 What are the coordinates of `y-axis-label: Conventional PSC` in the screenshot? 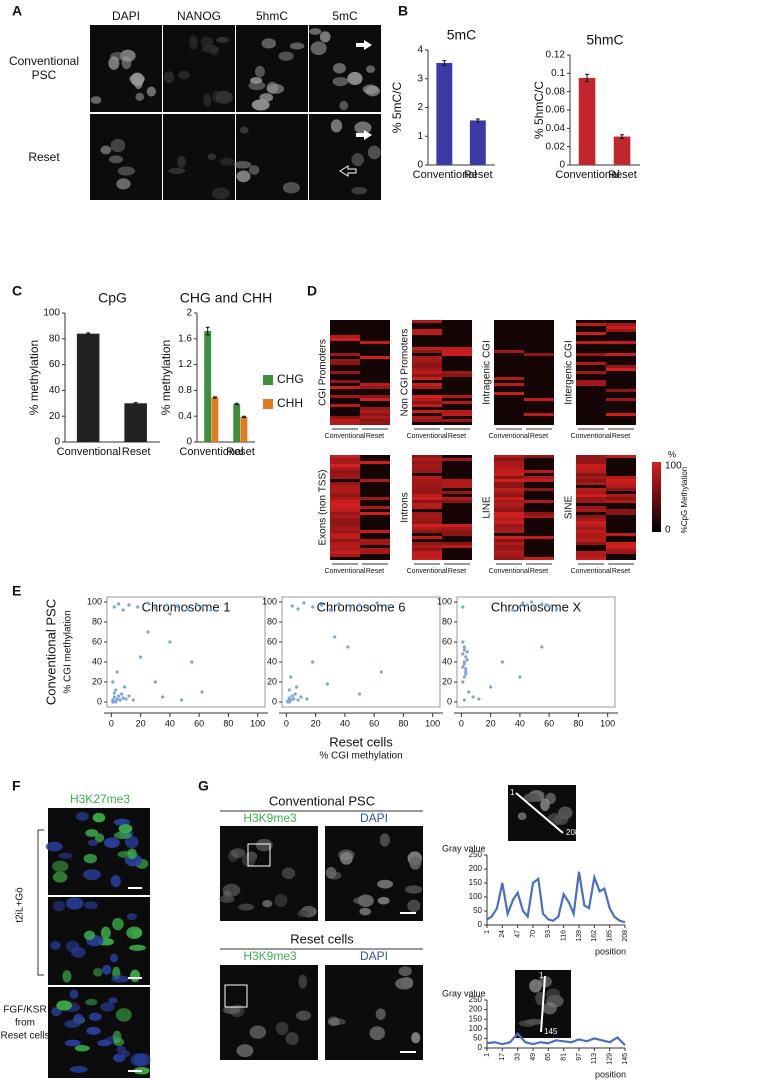 It's located at (50, 652).